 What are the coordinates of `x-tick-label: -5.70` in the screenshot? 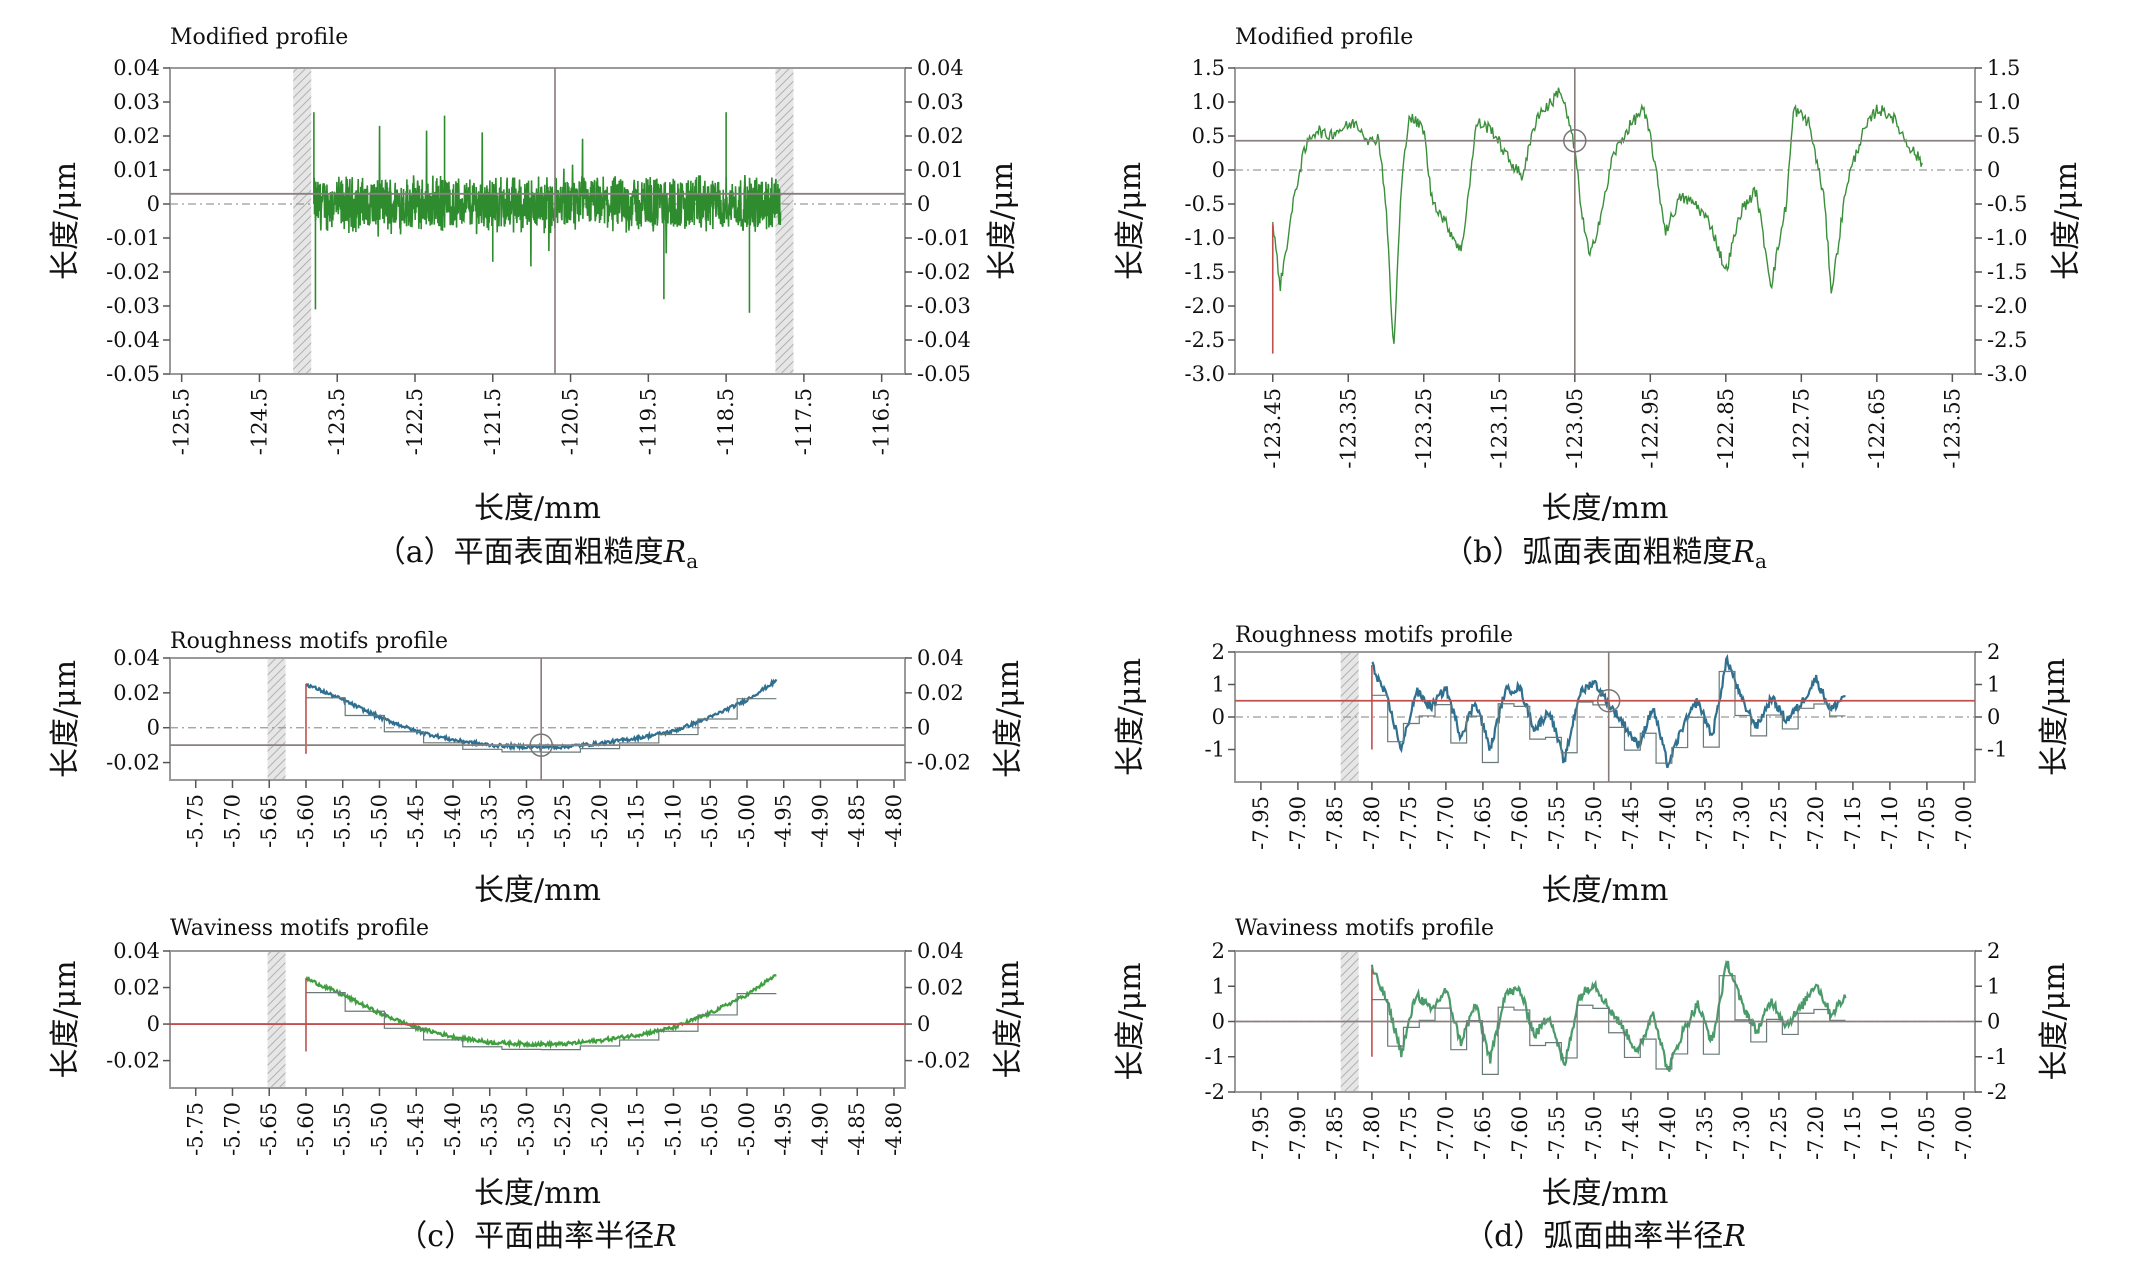 It's located at (232, 821).